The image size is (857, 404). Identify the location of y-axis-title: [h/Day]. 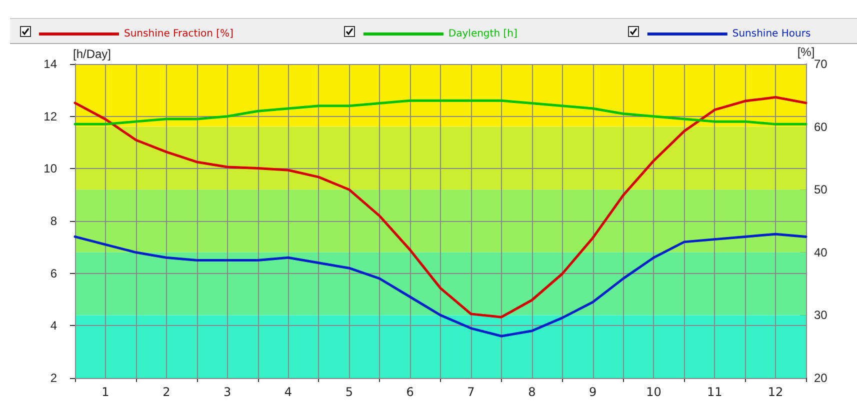
(92, 54).